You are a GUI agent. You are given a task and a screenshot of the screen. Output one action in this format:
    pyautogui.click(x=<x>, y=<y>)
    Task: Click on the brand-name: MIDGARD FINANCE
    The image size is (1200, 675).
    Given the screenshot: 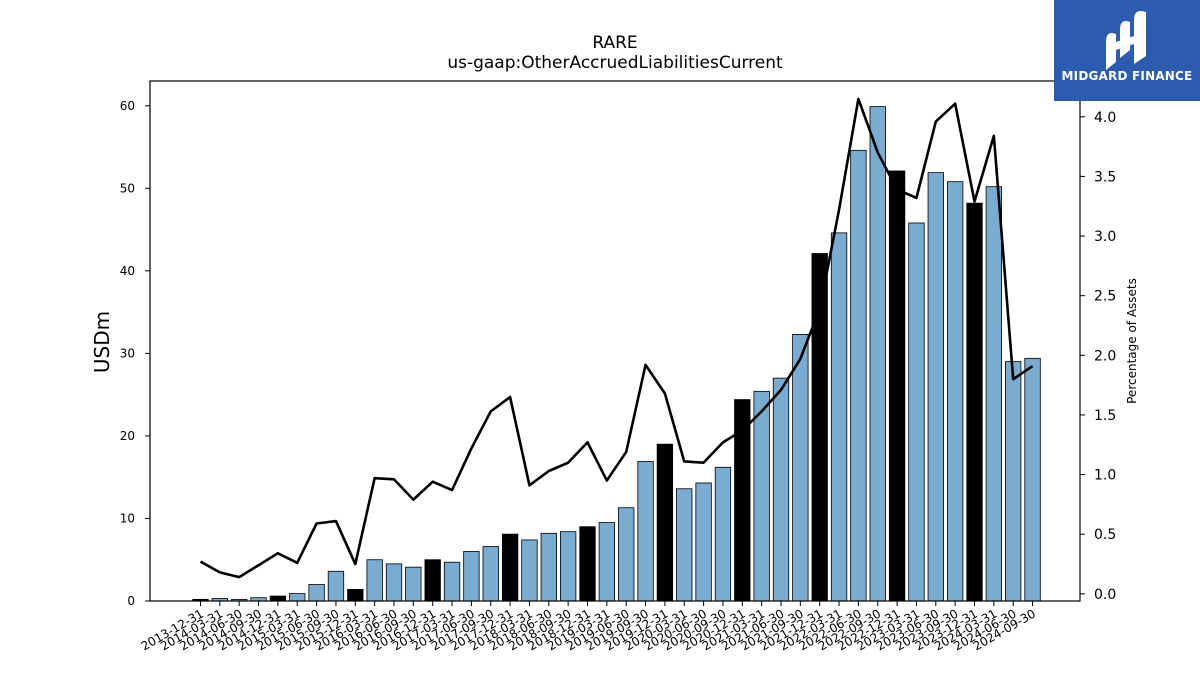 What is the action you would take?
    pyautogui.click(x=1127, y=76)
    